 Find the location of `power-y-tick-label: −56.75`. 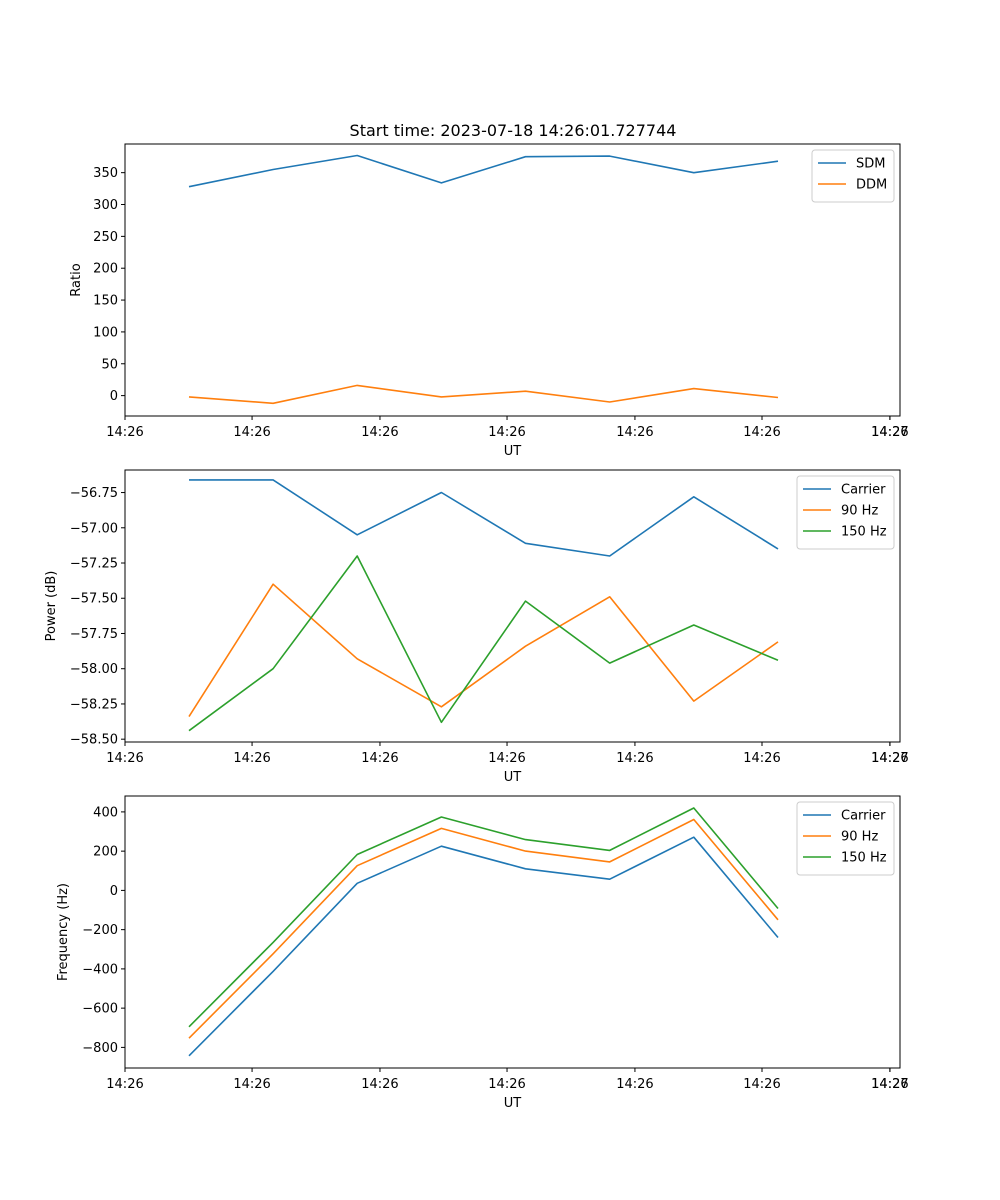

power-y-tick-label: −56.75 is located at coordinates (94, 493).